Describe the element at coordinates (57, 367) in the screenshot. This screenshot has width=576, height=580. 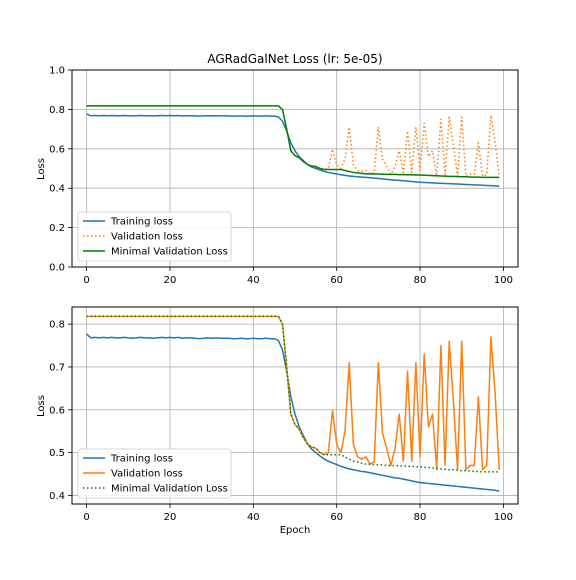
I see `y-tick-label: 0.7` at that location.